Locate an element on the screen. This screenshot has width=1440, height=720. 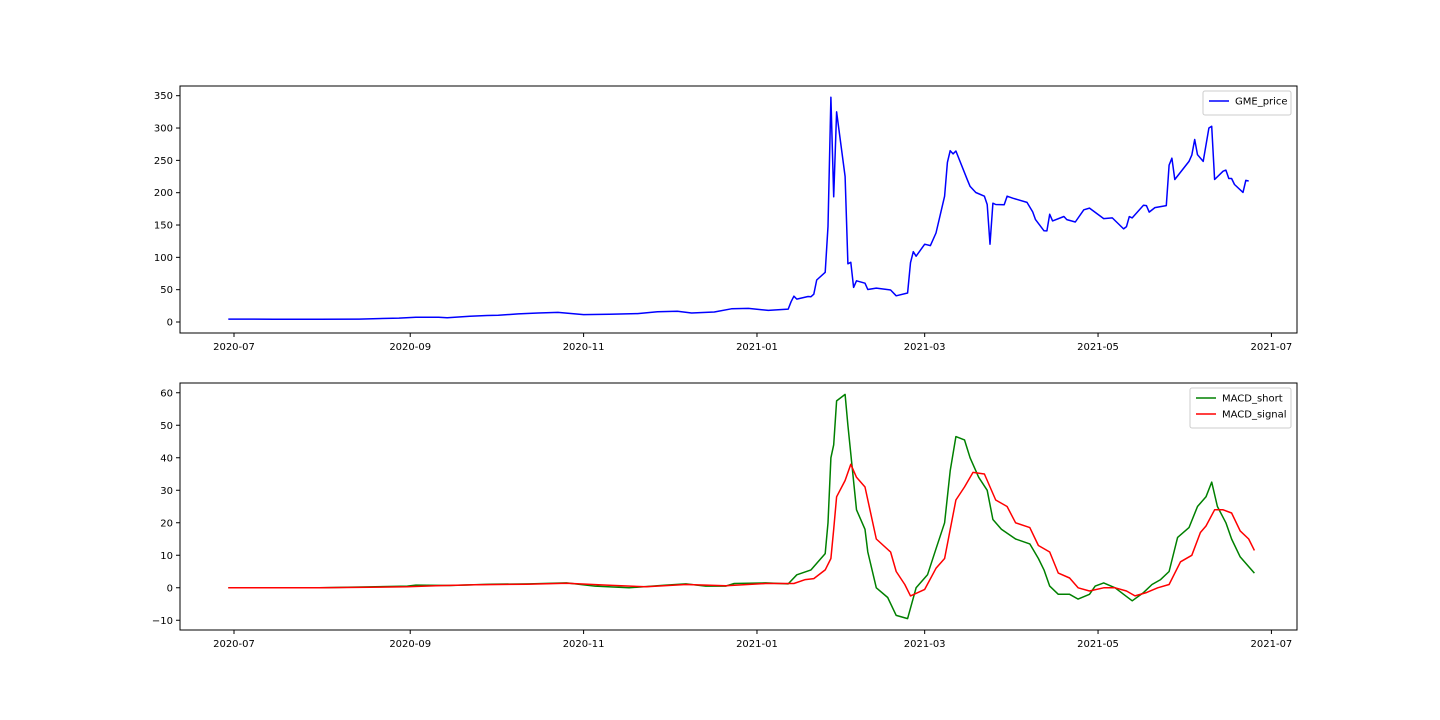
y-tick-label: 10 is located at coordinates (166, 556).